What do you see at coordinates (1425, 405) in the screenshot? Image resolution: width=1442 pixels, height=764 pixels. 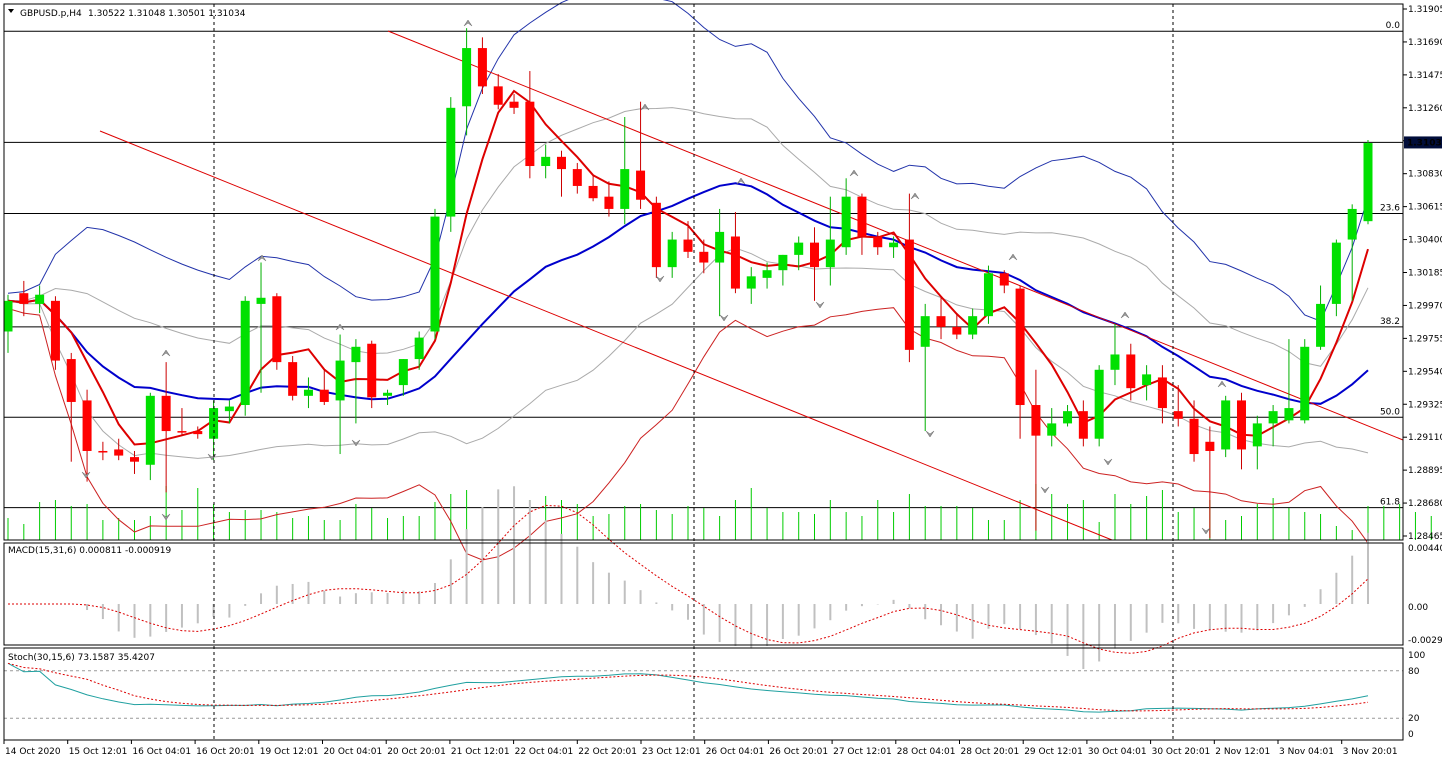 I see `price-tick-label: 1.29325` at bounding box center [1425, 405].